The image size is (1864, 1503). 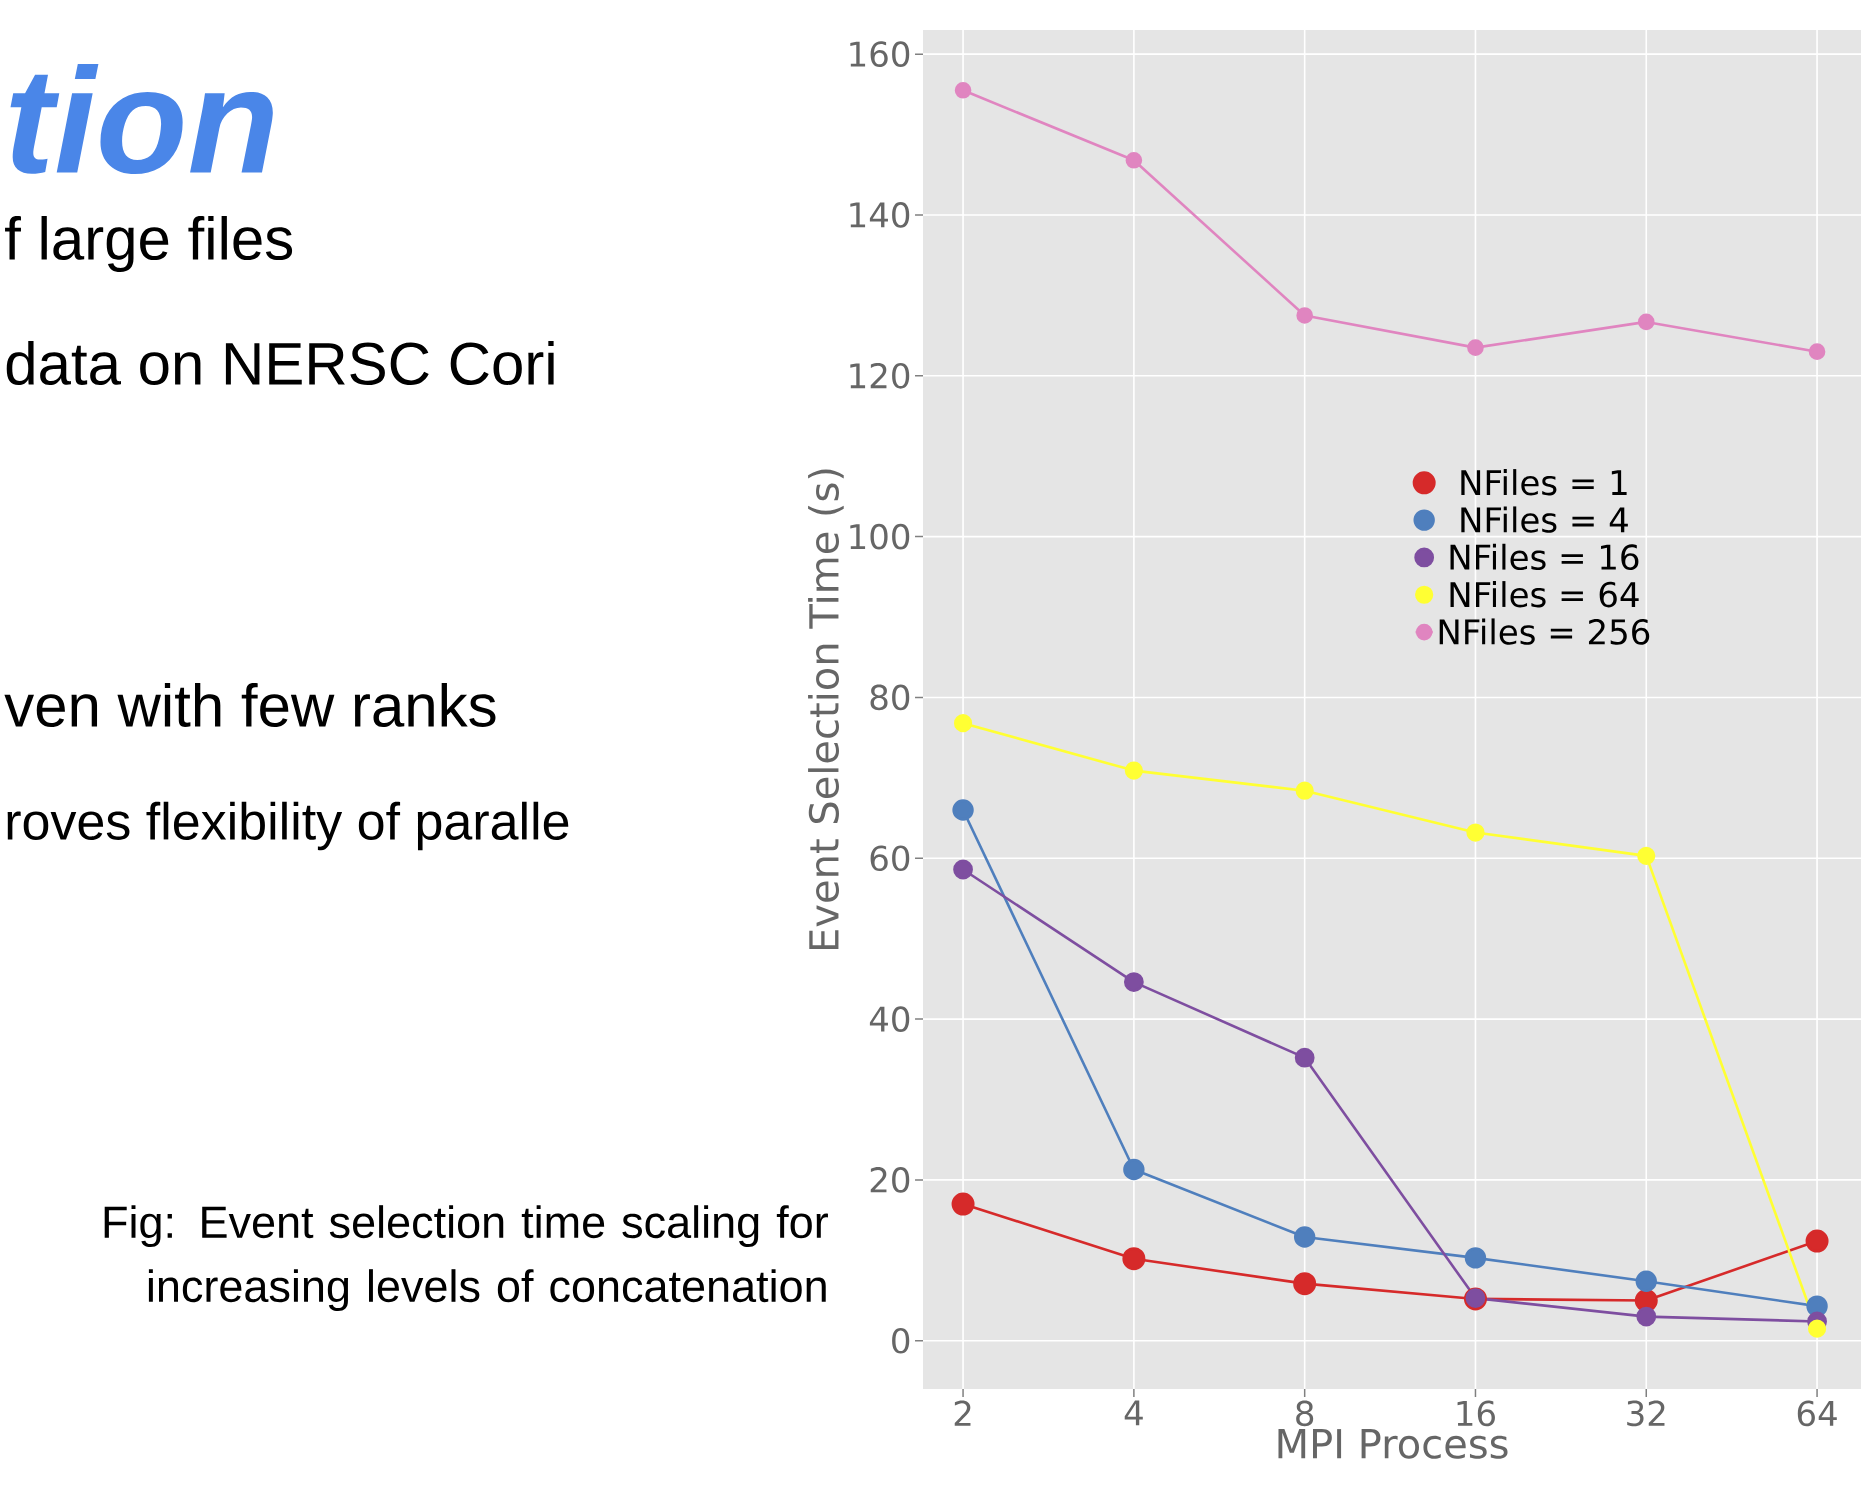 What do you see at coordinates (1544, 482) in the screenshot?
I see `legend-label: NFiles = 1` at bounding box center [1544, 482].